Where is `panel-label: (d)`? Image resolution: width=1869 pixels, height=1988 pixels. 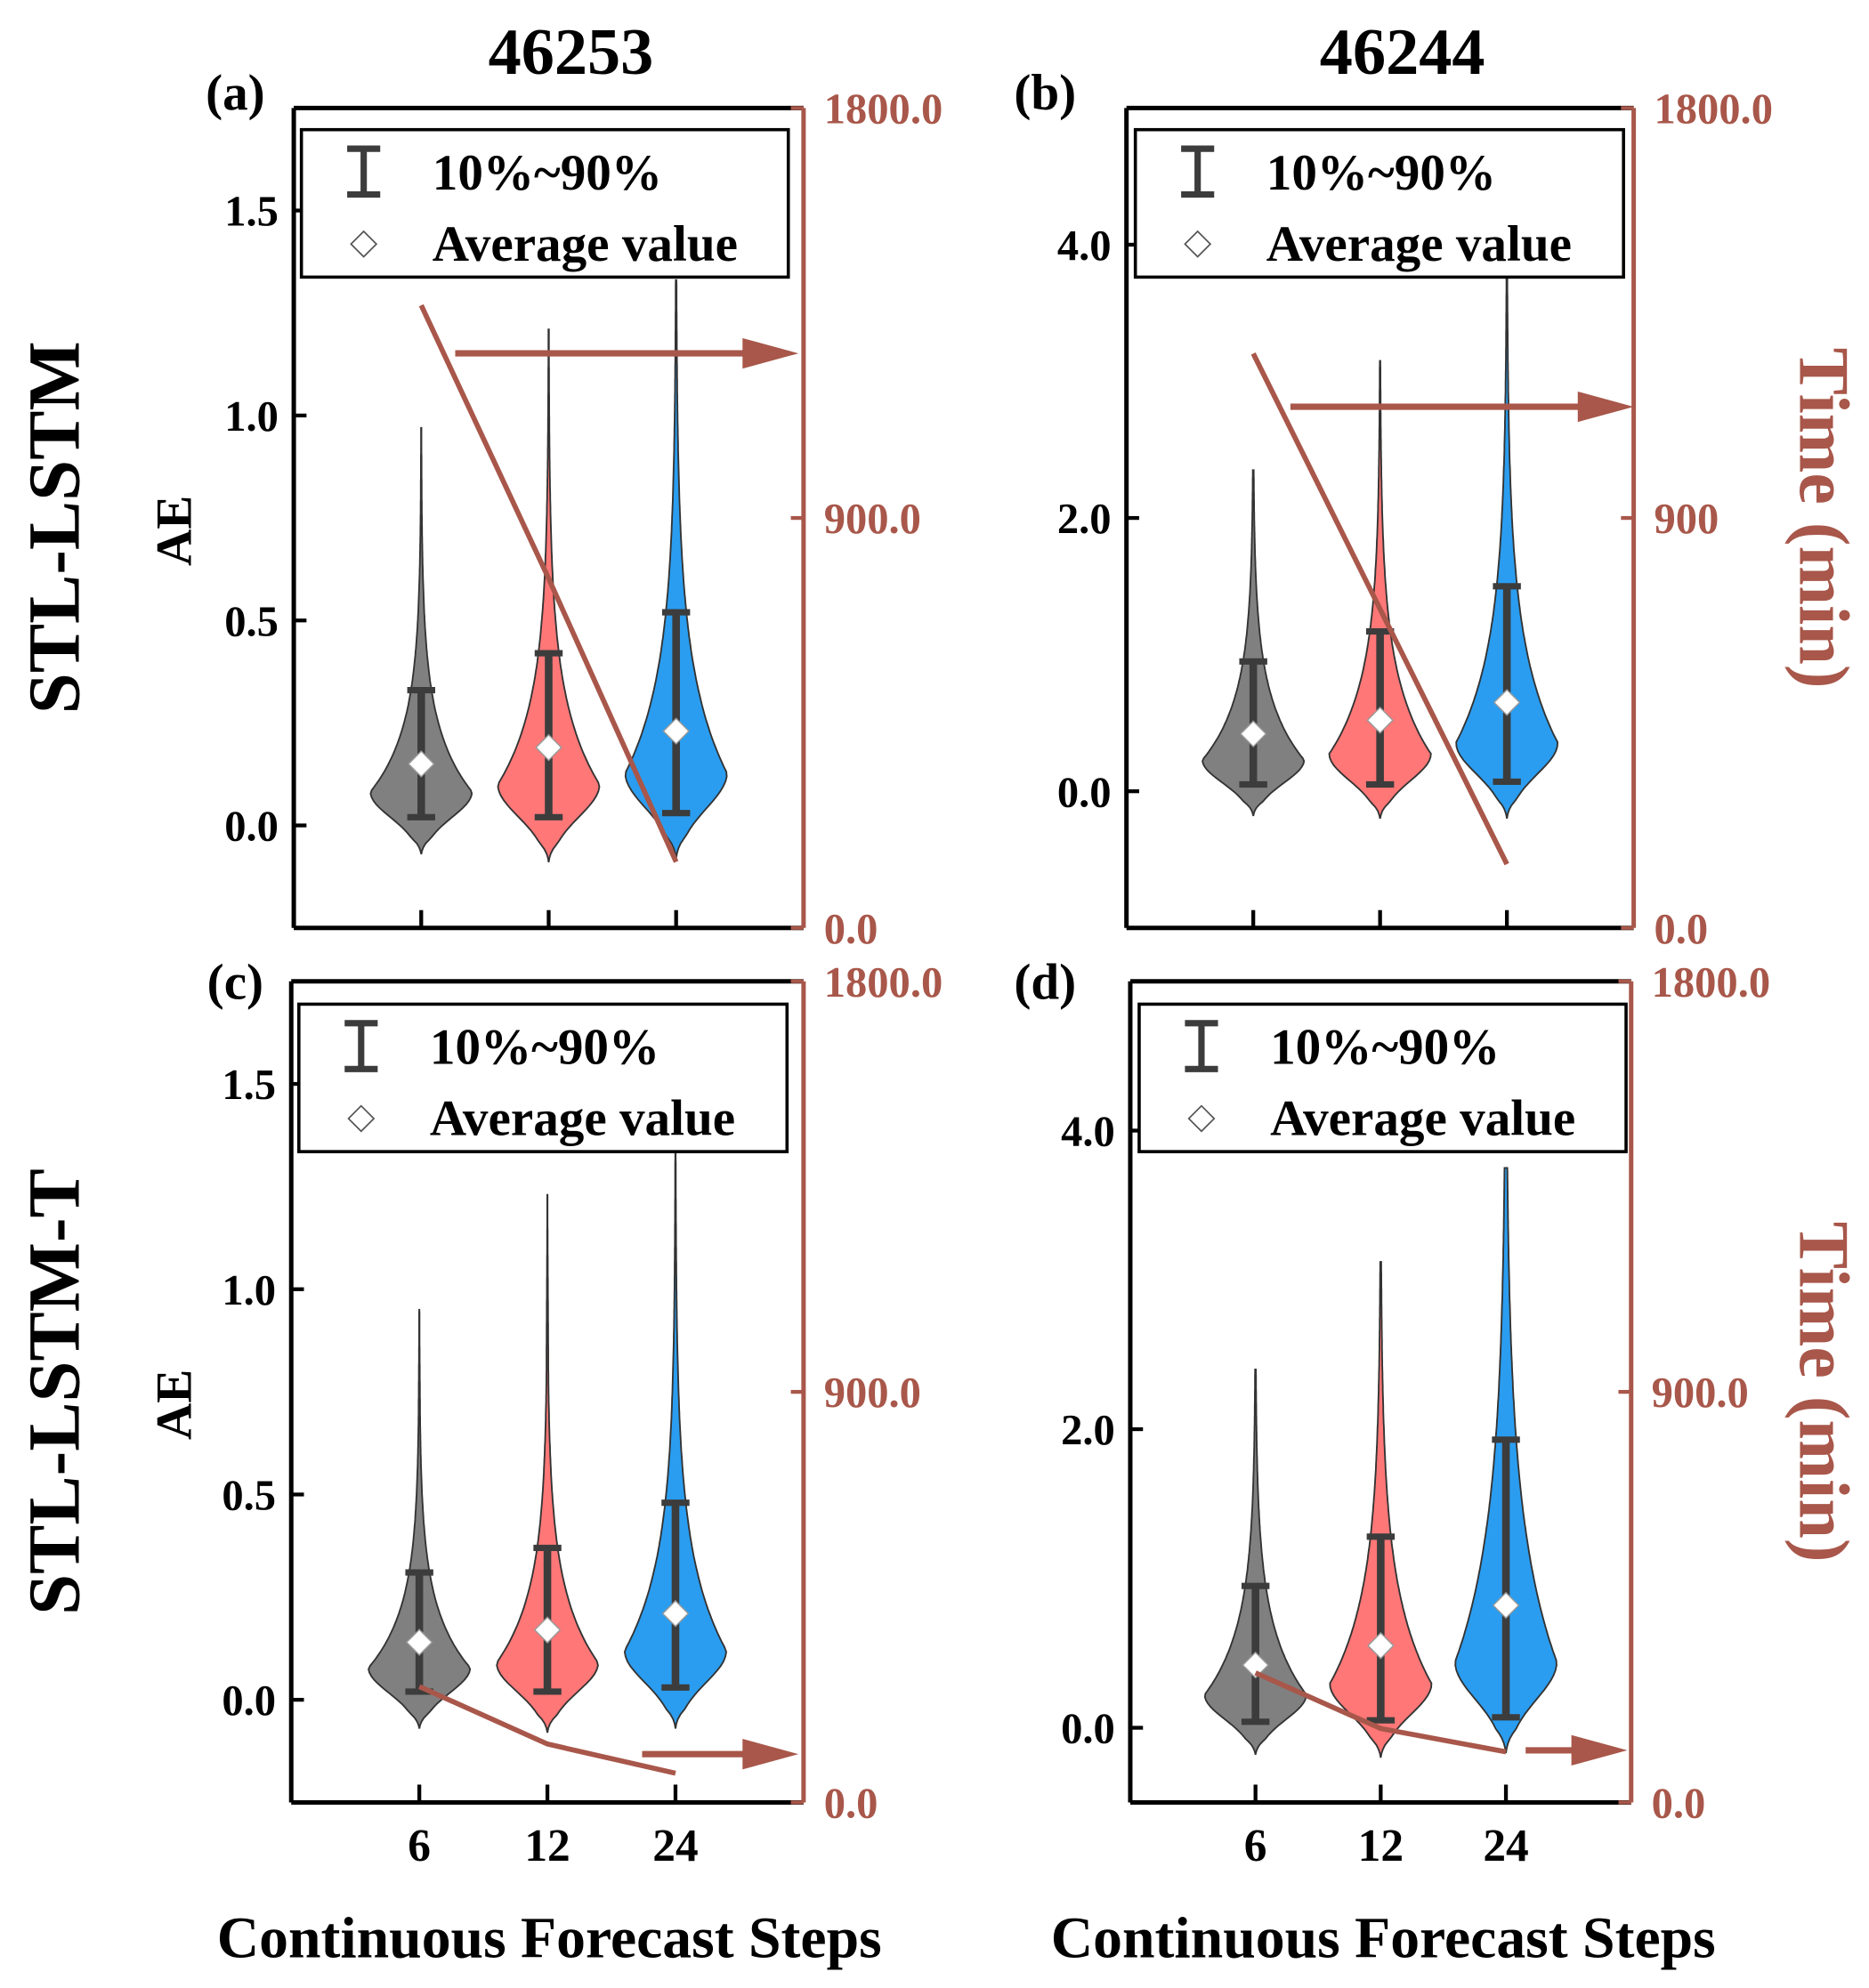 panel-label: (d) is located at coordinates (1045, 983).